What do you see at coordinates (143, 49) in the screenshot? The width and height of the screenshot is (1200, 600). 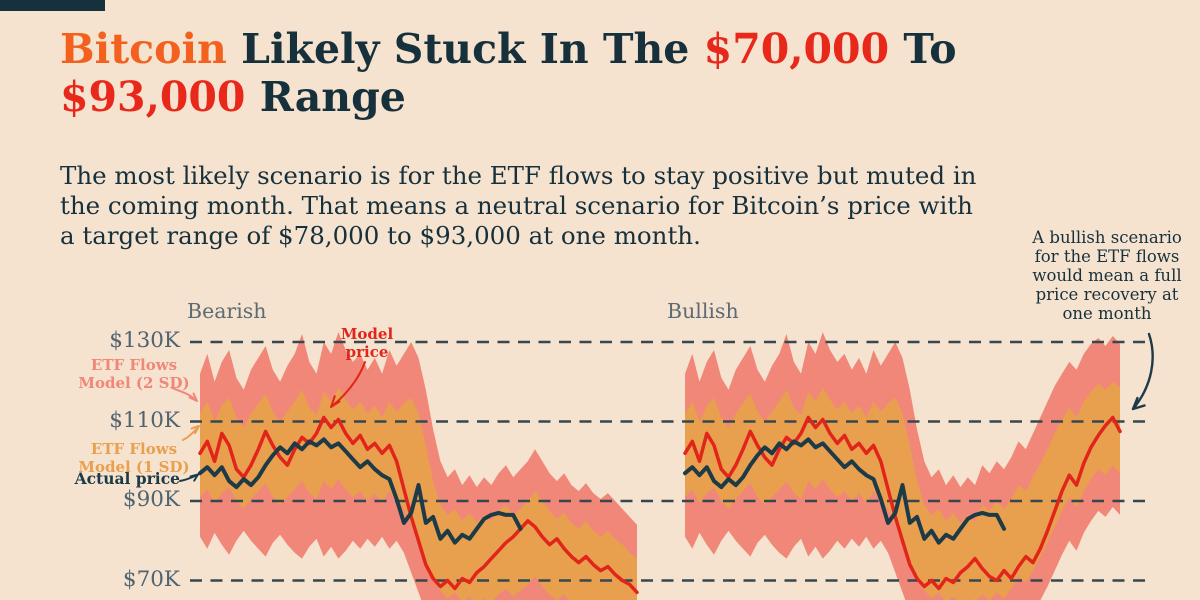 I see `title-part: Bitcoin` at bounding box center [143, 49].